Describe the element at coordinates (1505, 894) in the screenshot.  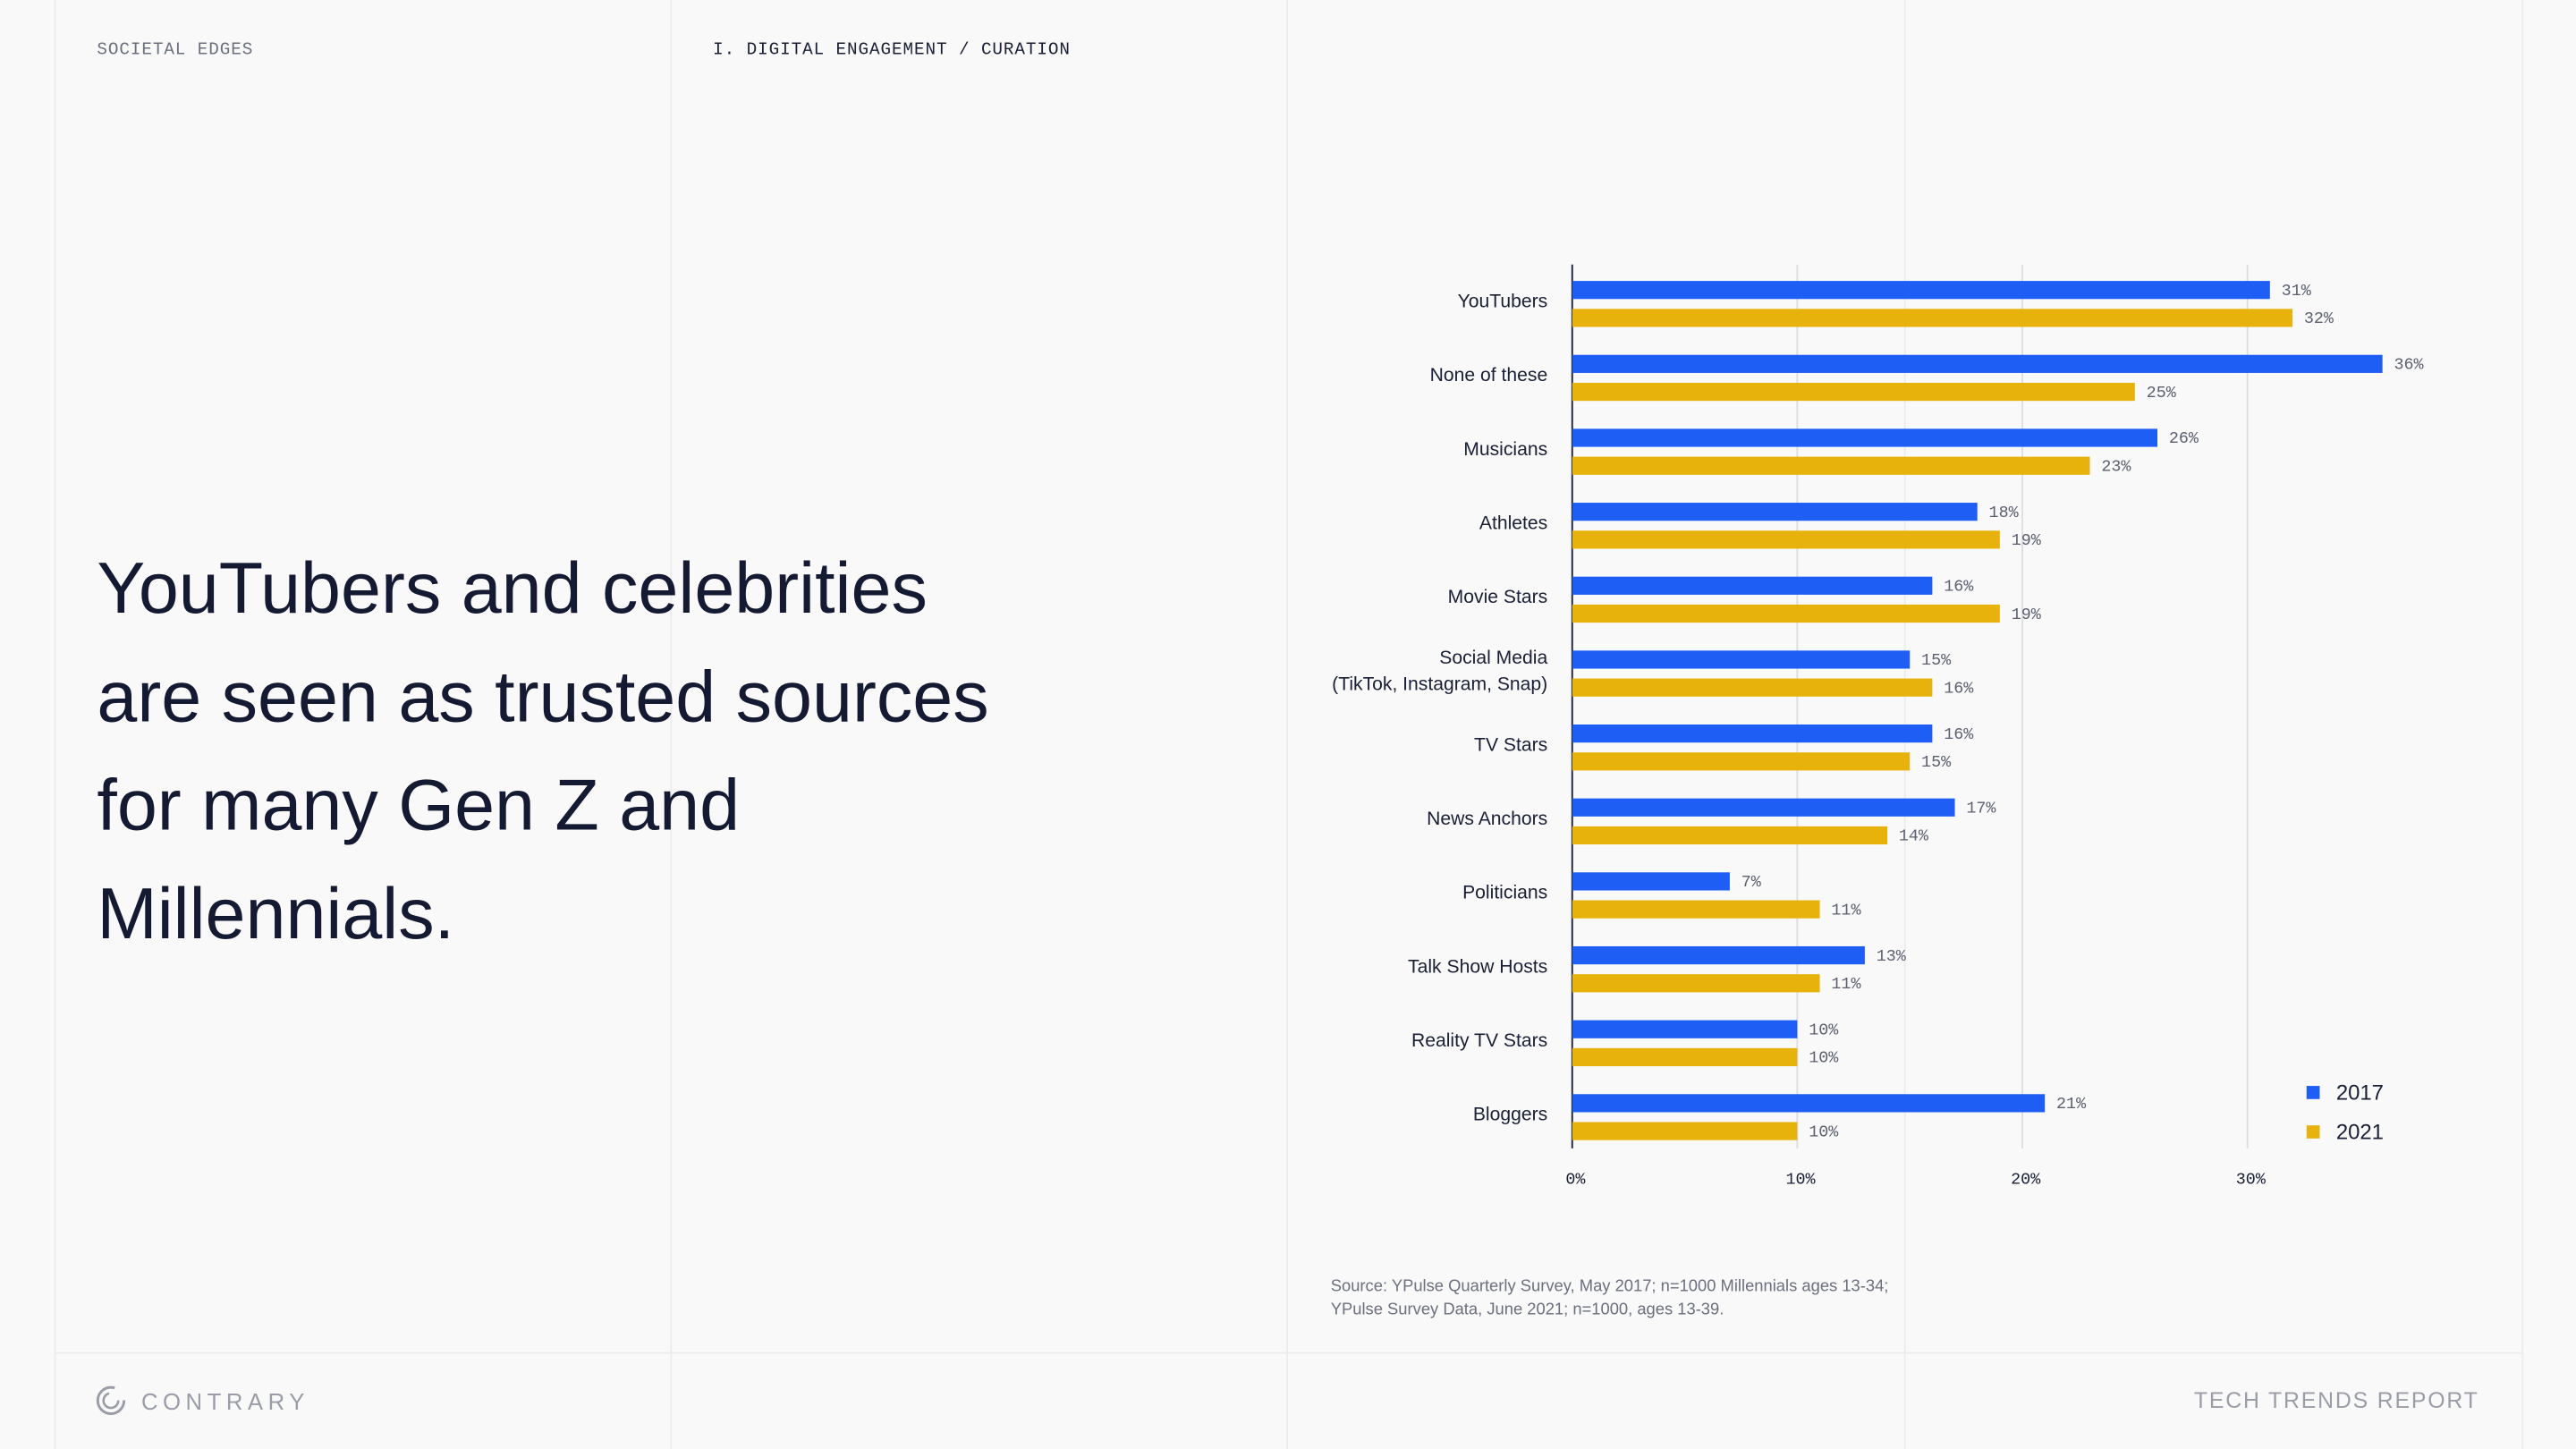
I see `y-tick-label: Politicians` at that location.